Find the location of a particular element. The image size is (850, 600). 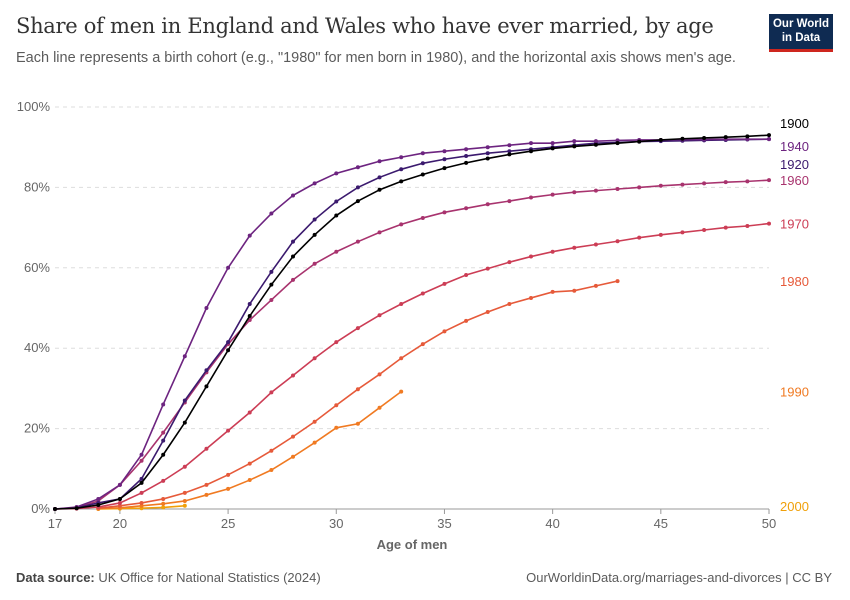

y-tick-label: 60% is located at coordinates (37, 267).